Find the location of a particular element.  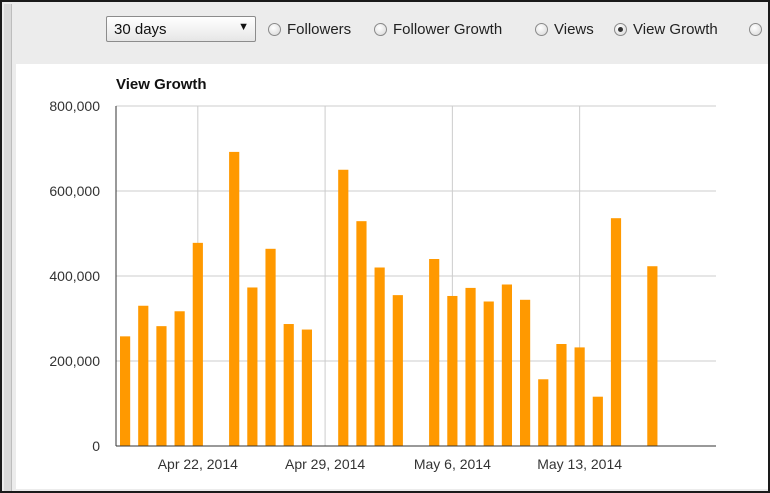

time-range-value: 30 days is located at coordinates (140, 29).